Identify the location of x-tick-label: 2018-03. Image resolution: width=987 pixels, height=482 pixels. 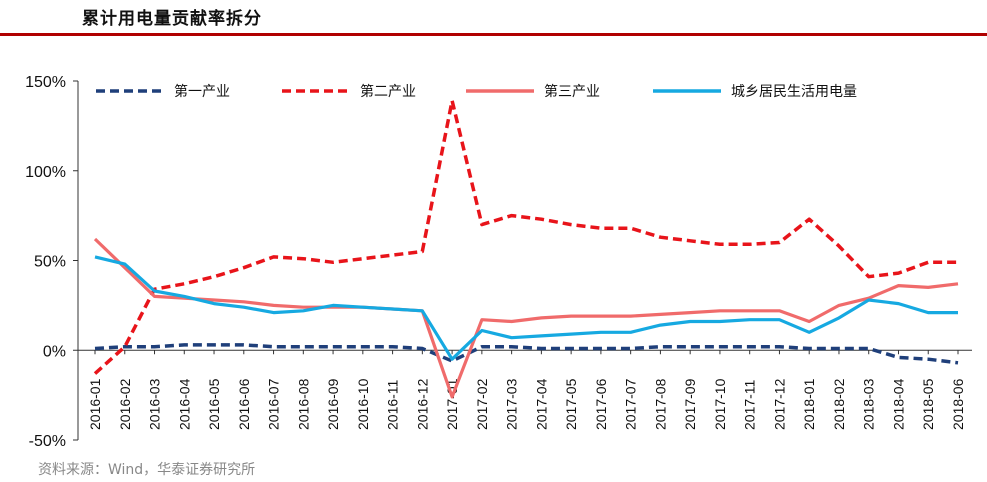
(869, 404).